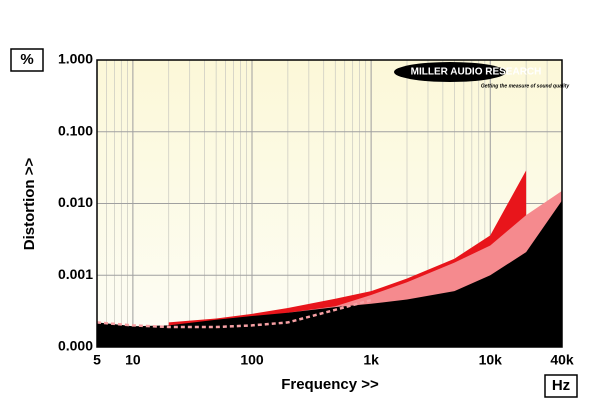 The width and height of the screenshot is (600, 414). What do you see at coordinates (371, 360) in the screenshot?
I see `x-tick-label: 1k` at bounding box center [371, 360].